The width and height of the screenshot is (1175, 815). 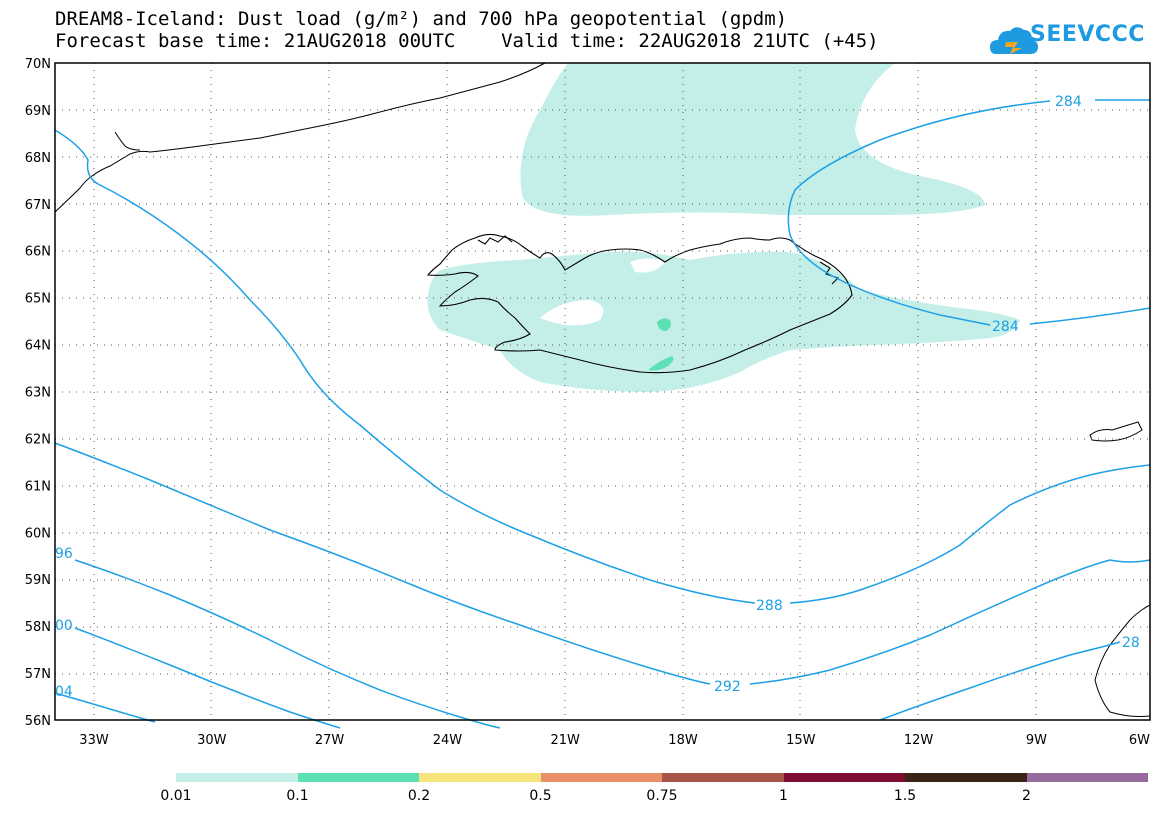 What do you see at coordinates (1036, 740) in the screenshot?
I see `lon-label-9W: 9W` at bounding box center [1036, 740].